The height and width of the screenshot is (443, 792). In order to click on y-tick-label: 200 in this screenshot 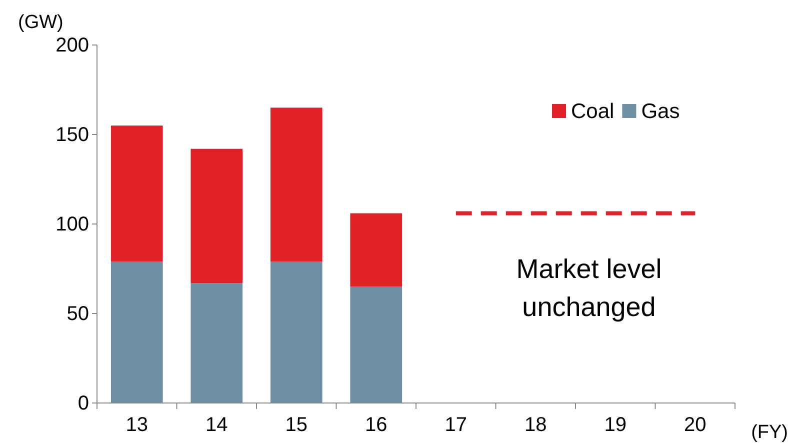, I will do `click(72, 45)`.